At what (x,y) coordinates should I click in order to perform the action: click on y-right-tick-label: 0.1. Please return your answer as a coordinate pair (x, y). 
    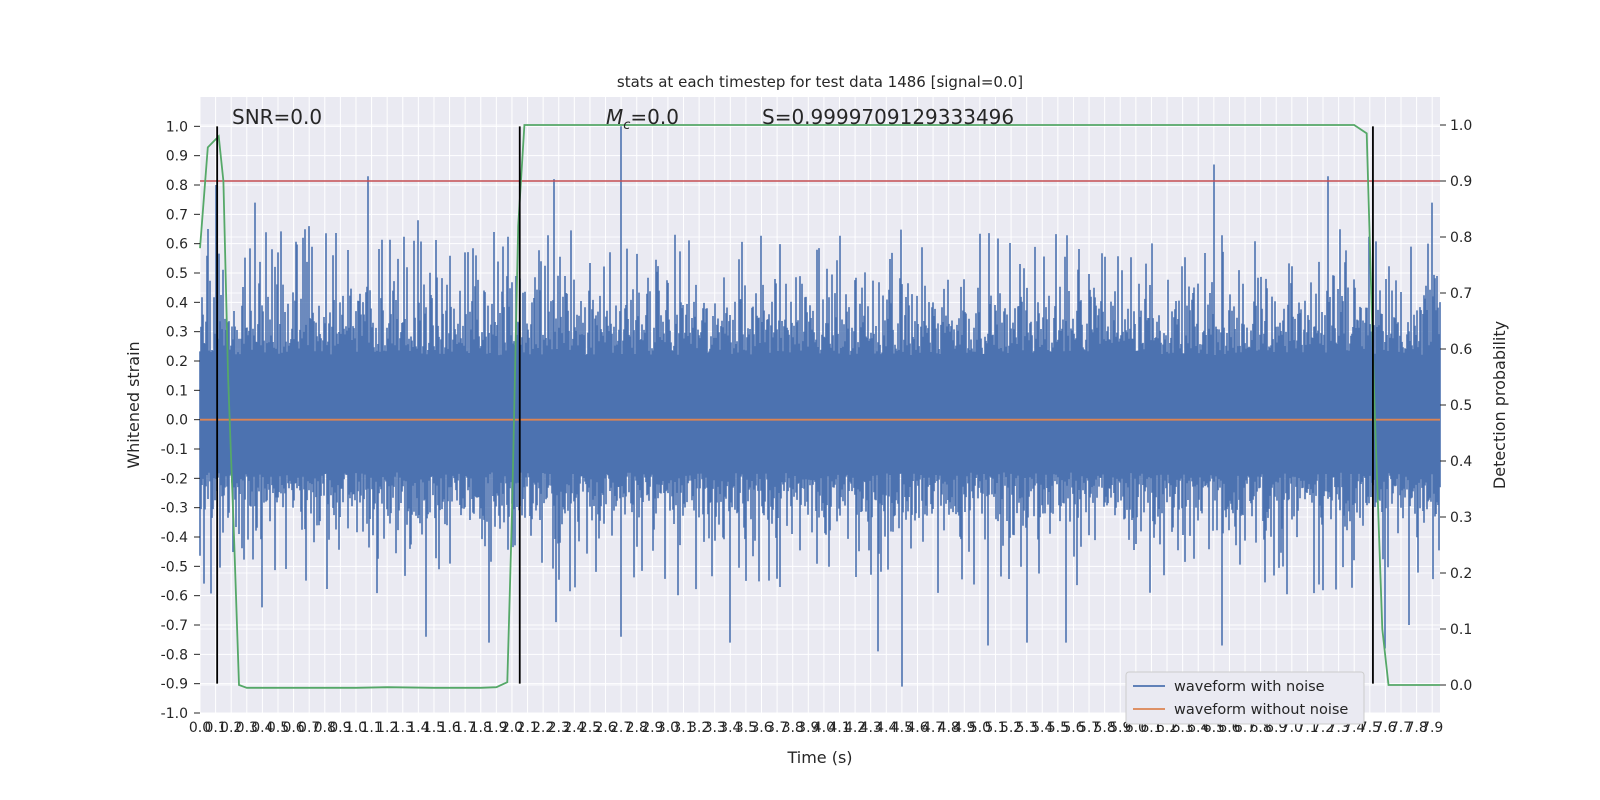
    Looking at the image, I should click on (1461, 630).